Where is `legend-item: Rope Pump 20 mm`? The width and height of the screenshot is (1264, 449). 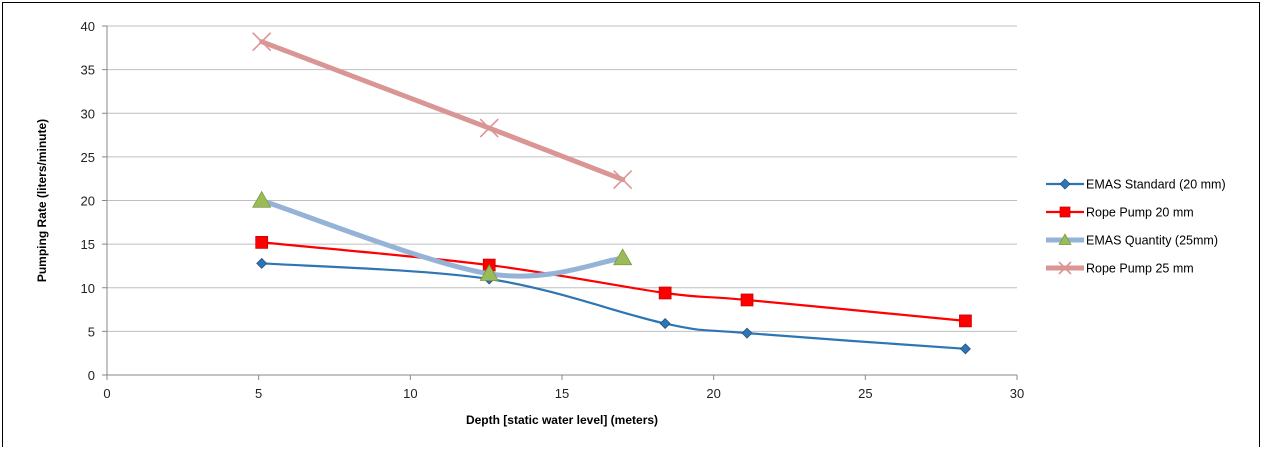
legend-item: Rope Pump 20 mm is located at coordinates (1120, 213).